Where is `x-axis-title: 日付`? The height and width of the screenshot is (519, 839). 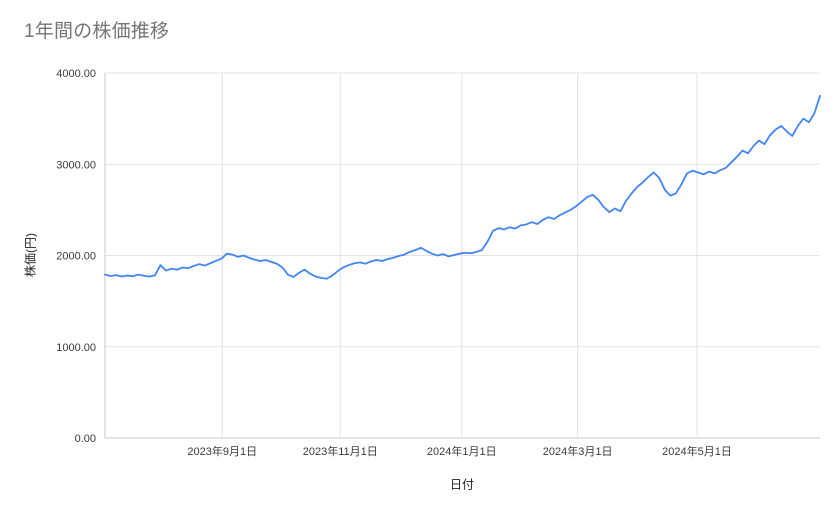
x-axis-title: 日付 is located at coordinates (462, 484).